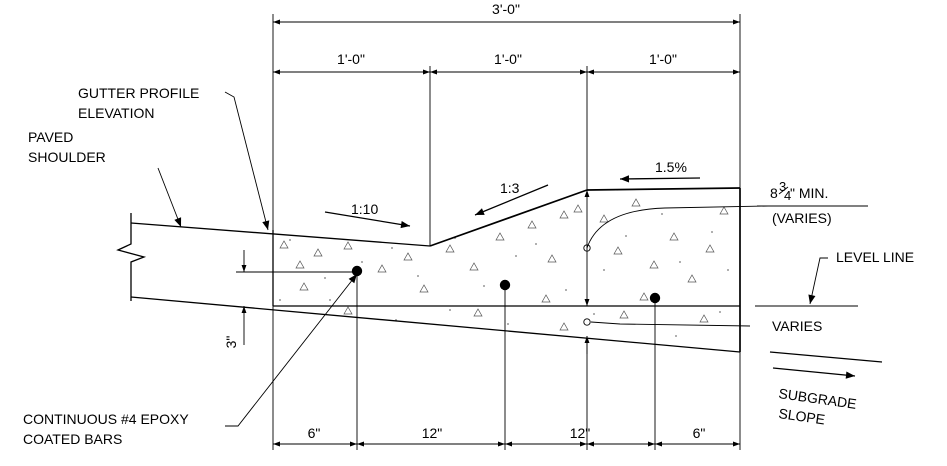 The height and width of the screenshot is (466, 947). What do you see at coordinates (802, 416) in the screenshot?
I see `subgrade-slope-label-2: SLOPE` at bounding box center [802, 416].